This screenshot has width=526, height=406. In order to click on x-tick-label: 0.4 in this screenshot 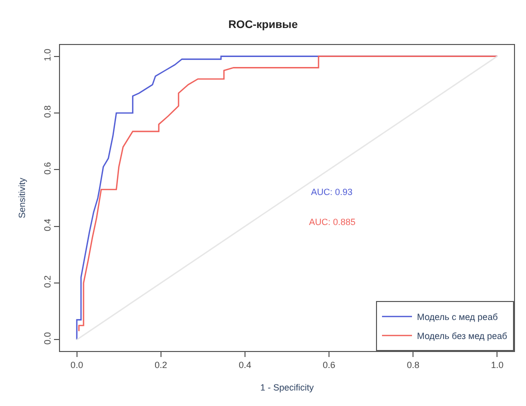, I will do `click(245, 365)`.